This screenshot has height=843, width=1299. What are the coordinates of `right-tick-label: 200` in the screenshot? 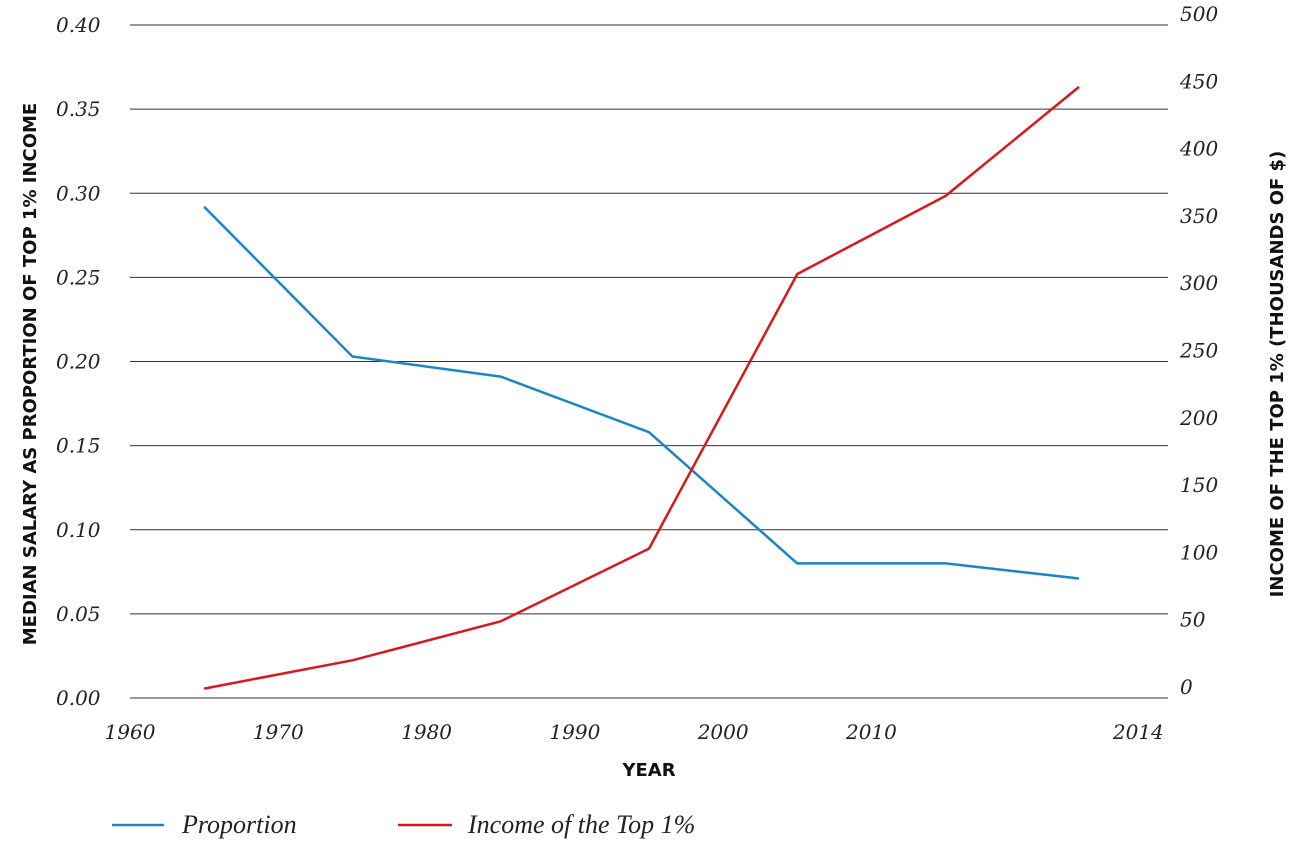 It's located at (1198, 418).